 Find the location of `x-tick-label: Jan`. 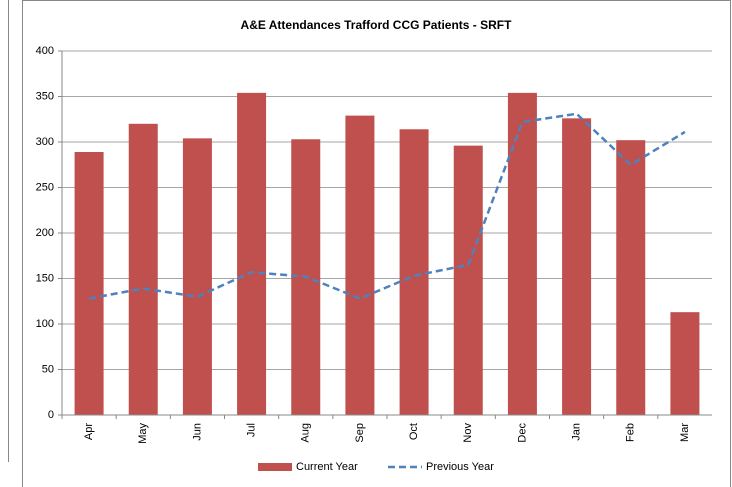

x-tick-label: Jan is located at coordinates (576, 432).